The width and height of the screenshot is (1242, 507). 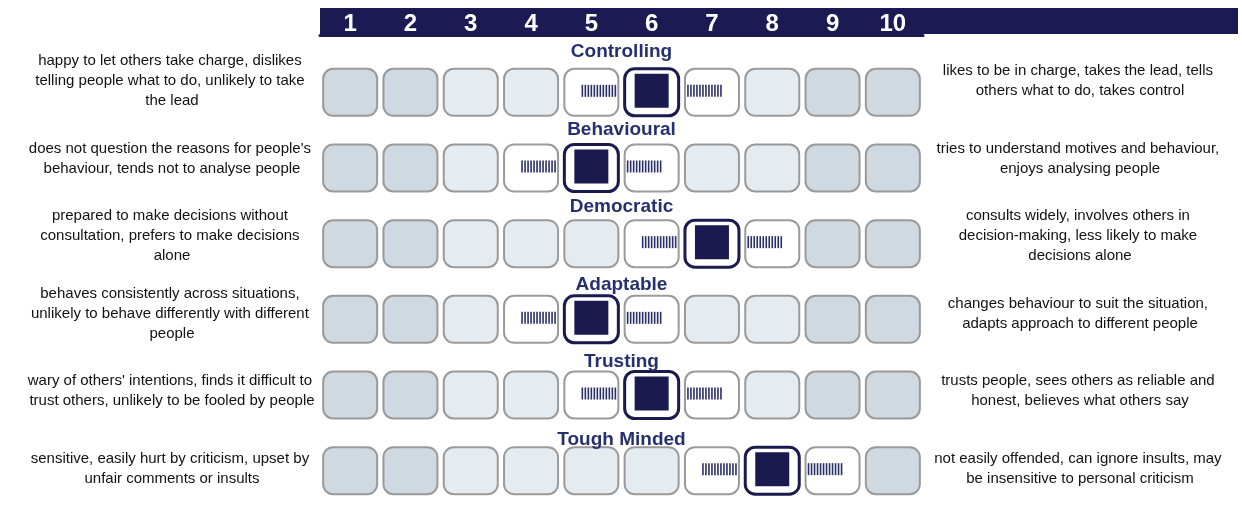 I want to click on y-tick-label: Behavioural, so click(x=621, y=128).